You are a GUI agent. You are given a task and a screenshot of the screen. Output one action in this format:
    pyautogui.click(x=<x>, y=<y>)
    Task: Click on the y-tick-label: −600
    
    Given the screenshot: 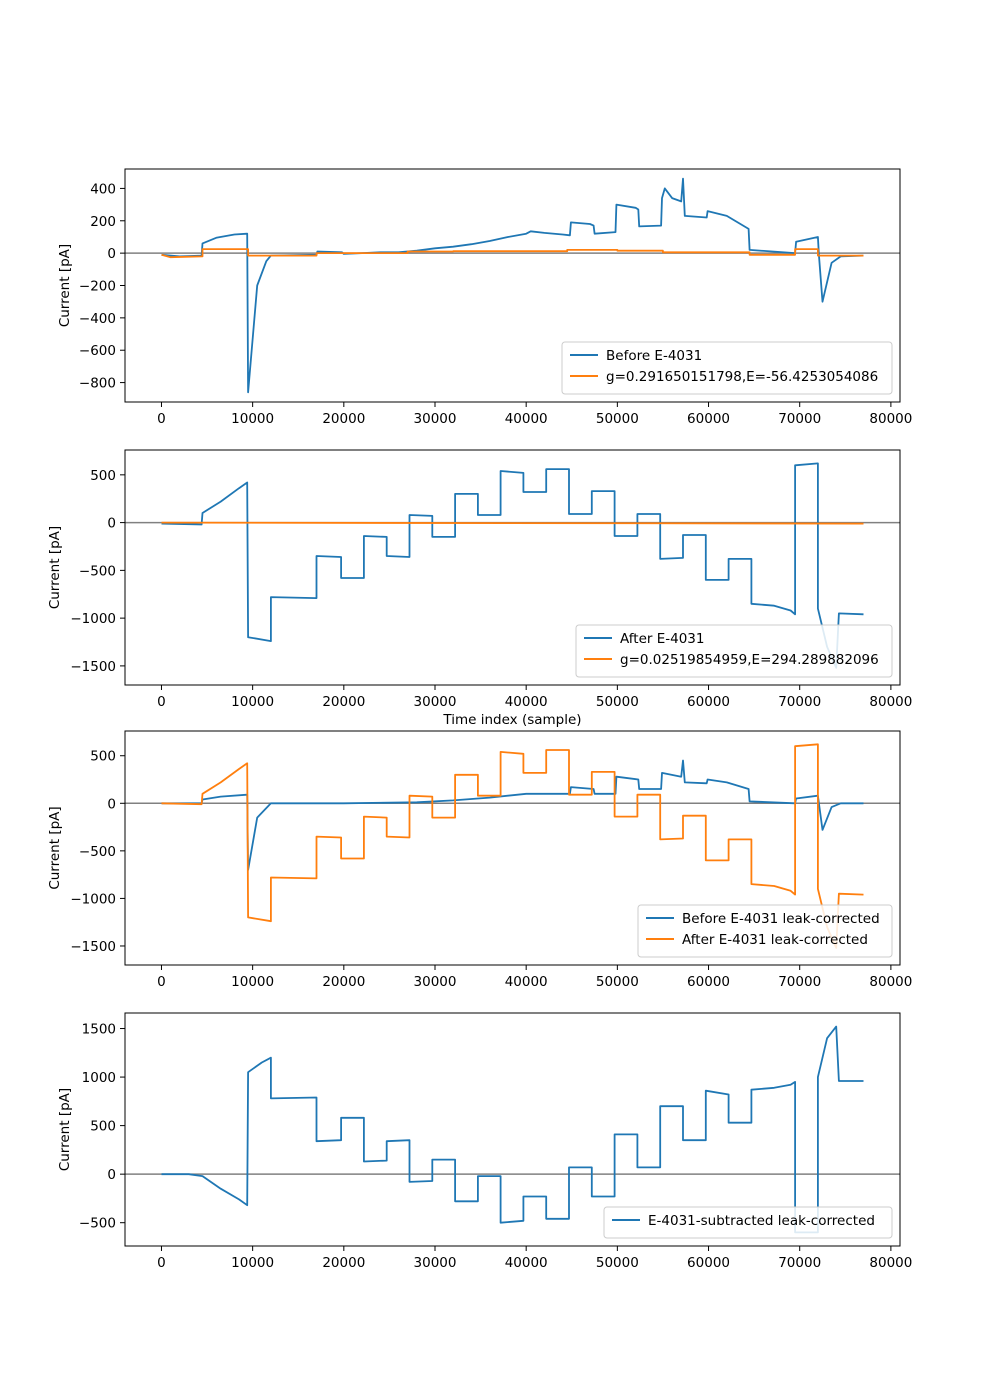 What is the action you would take?
    pyautogui.click(x=97, y=351)
    